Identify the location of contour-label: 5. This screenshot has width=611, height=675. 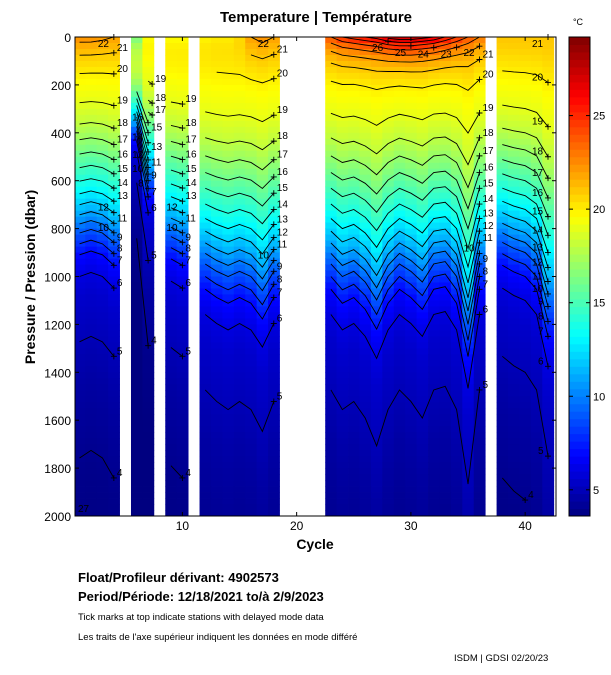
(188, 351).